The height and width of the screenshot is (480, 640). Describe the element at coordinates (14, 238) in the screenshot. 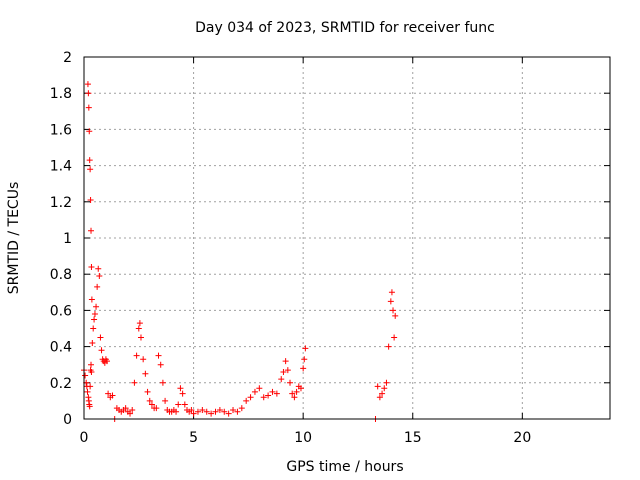

I see `y-axis-label: SRMTID / TECUs` at that location.